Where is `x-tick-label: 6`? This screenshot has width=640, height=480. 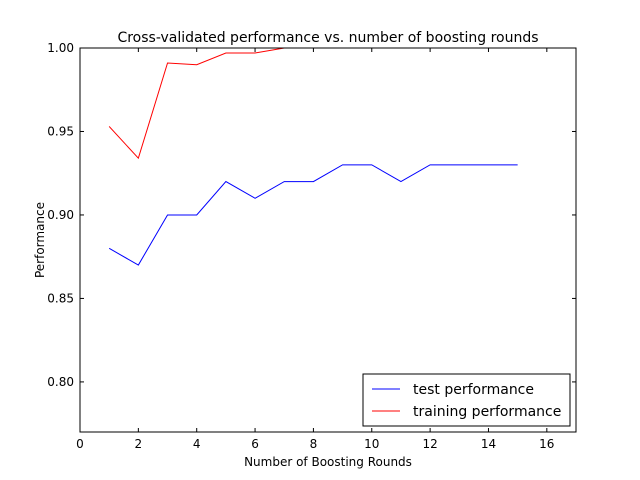
x-tick-label: 6 is located at coordinates (255, 444).